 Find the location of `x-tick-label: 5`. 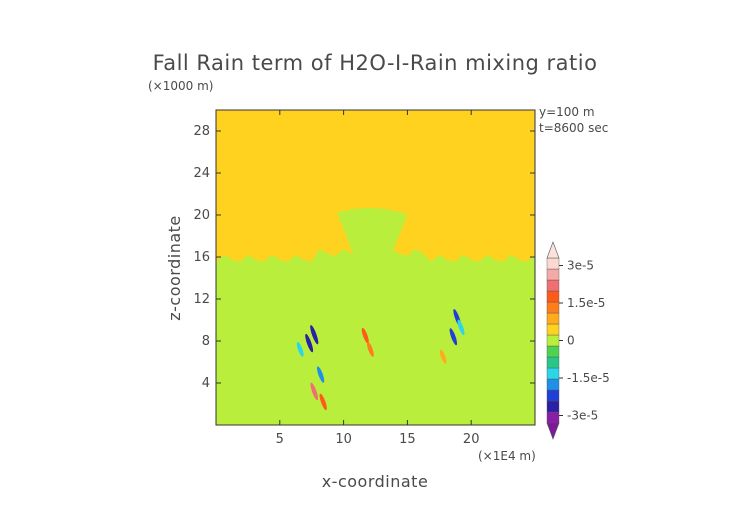

x-tick-label: 5 is located at coordinates (280, 439).